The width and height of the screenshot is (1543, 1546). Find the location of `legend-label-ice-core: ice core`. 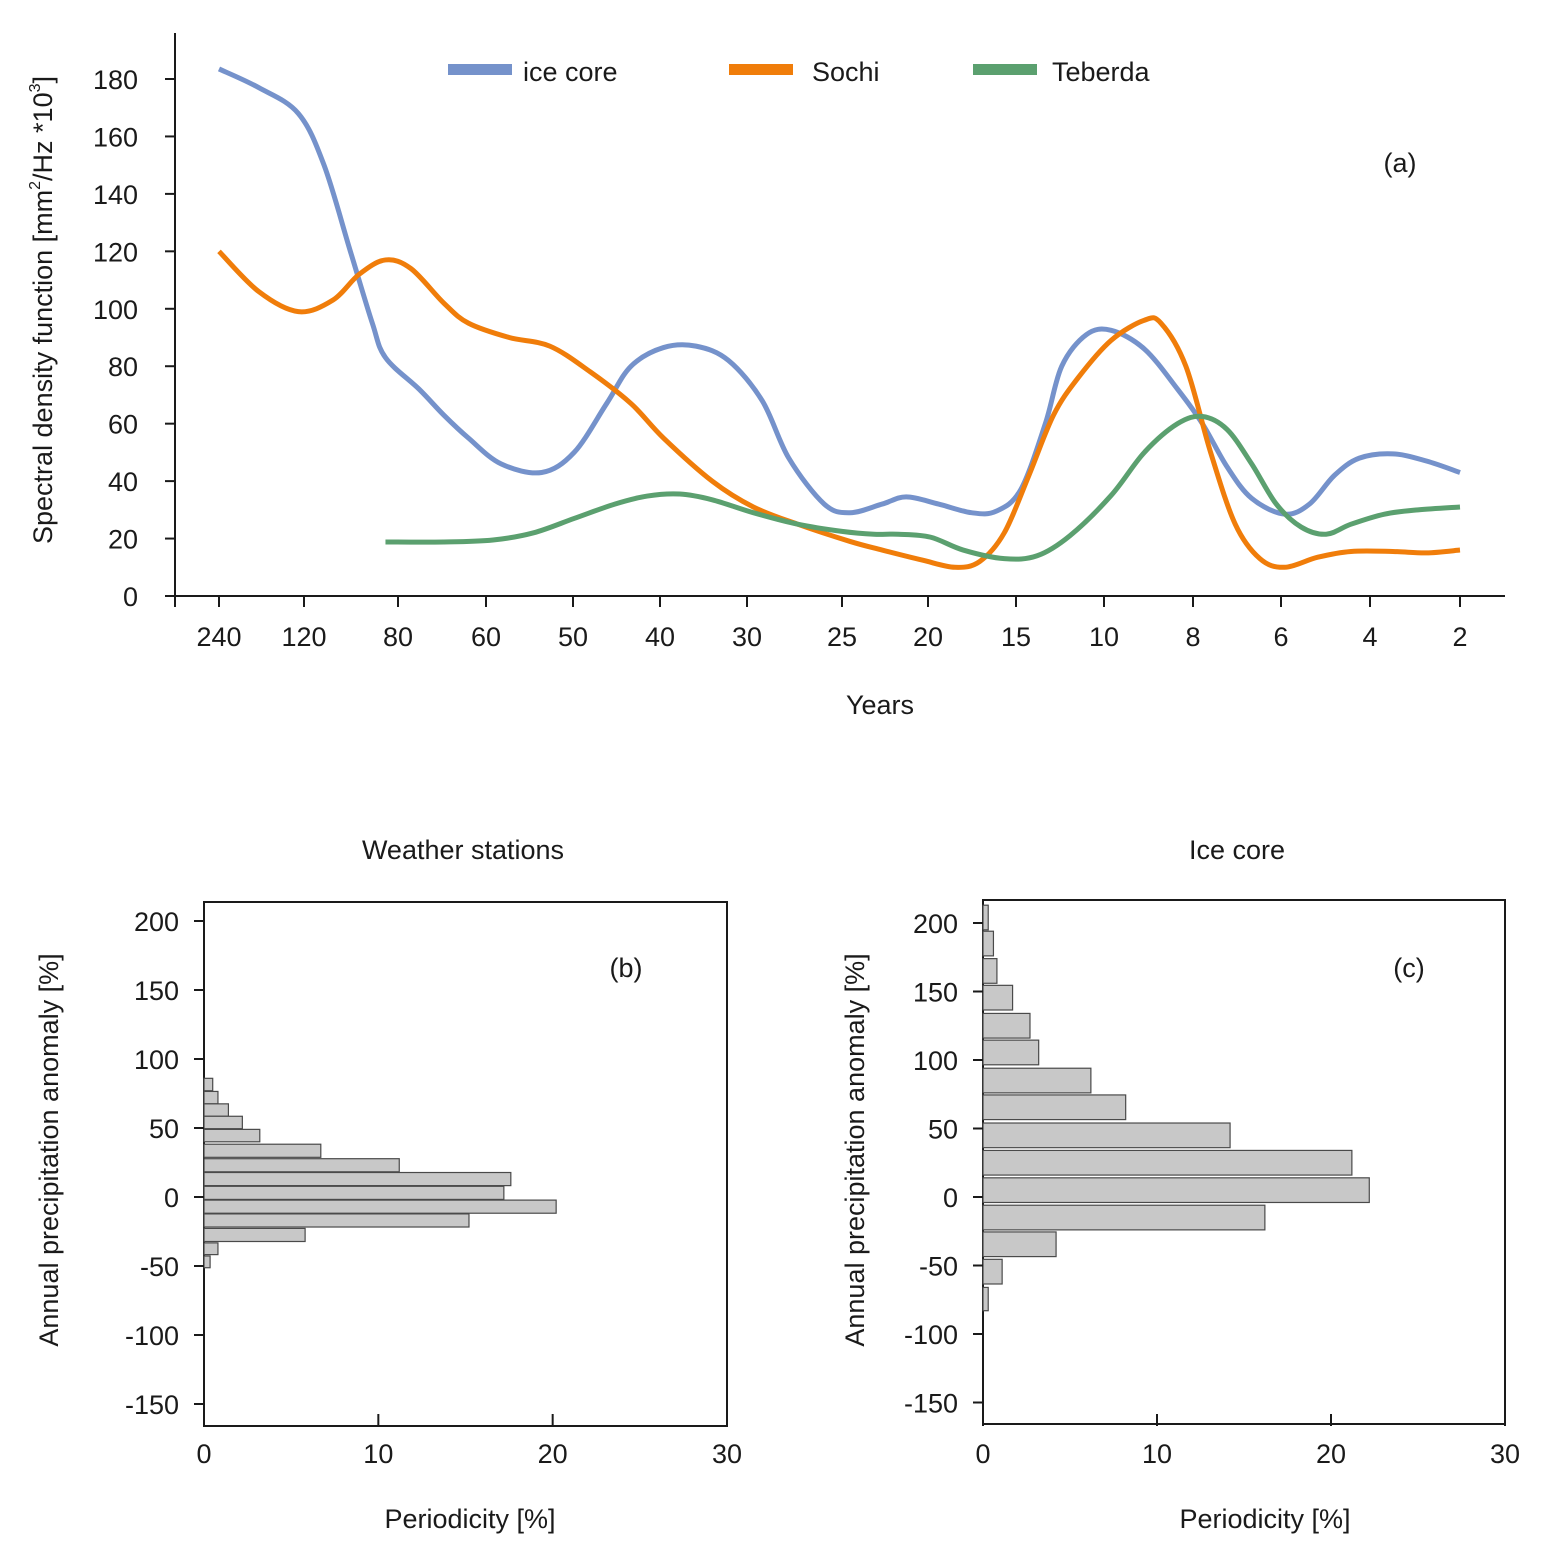

legend-label-ice-core: ice core is located at coordinates (570, 72).